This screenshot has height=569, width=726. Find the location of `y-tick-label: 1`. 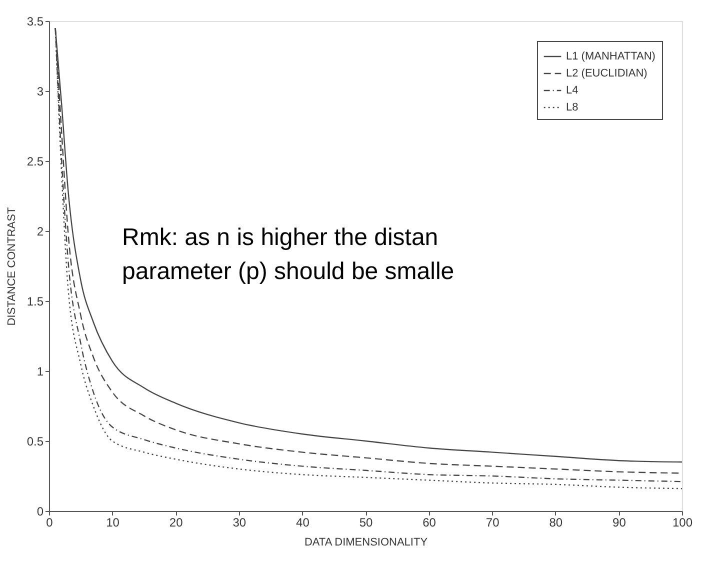

y-tick-label: 1 is located at coordinates (40, 371).